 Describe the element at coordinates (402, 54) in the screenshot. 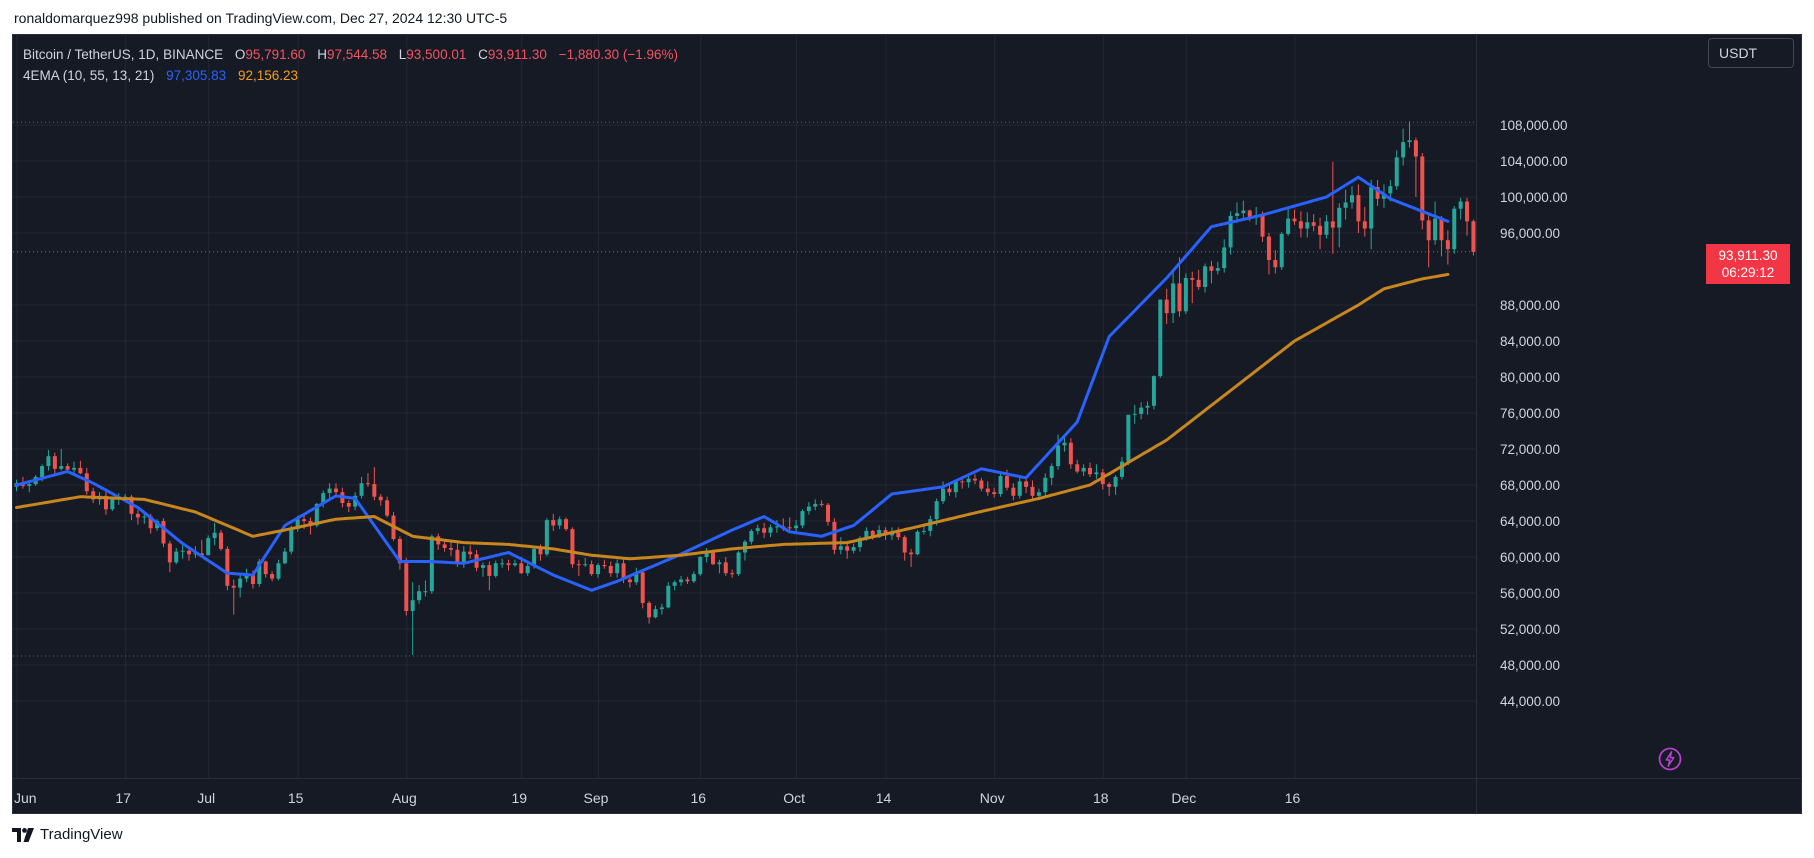

I see `low-label: L` at that location.